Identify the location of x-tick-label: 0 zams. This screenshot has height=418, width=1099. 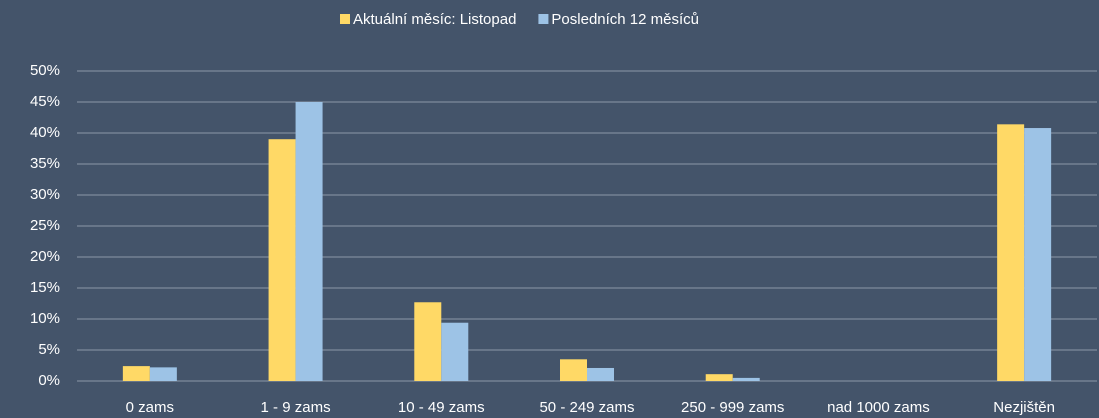
(150, 407).